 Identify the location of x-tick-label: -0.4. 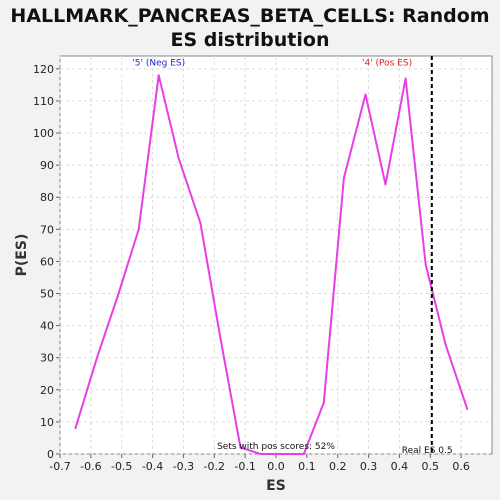
(152, 466).